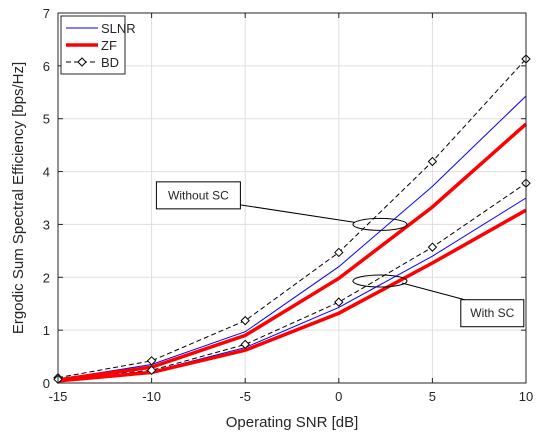  I want to click on x-tick-label: 10, so click(526, 396).